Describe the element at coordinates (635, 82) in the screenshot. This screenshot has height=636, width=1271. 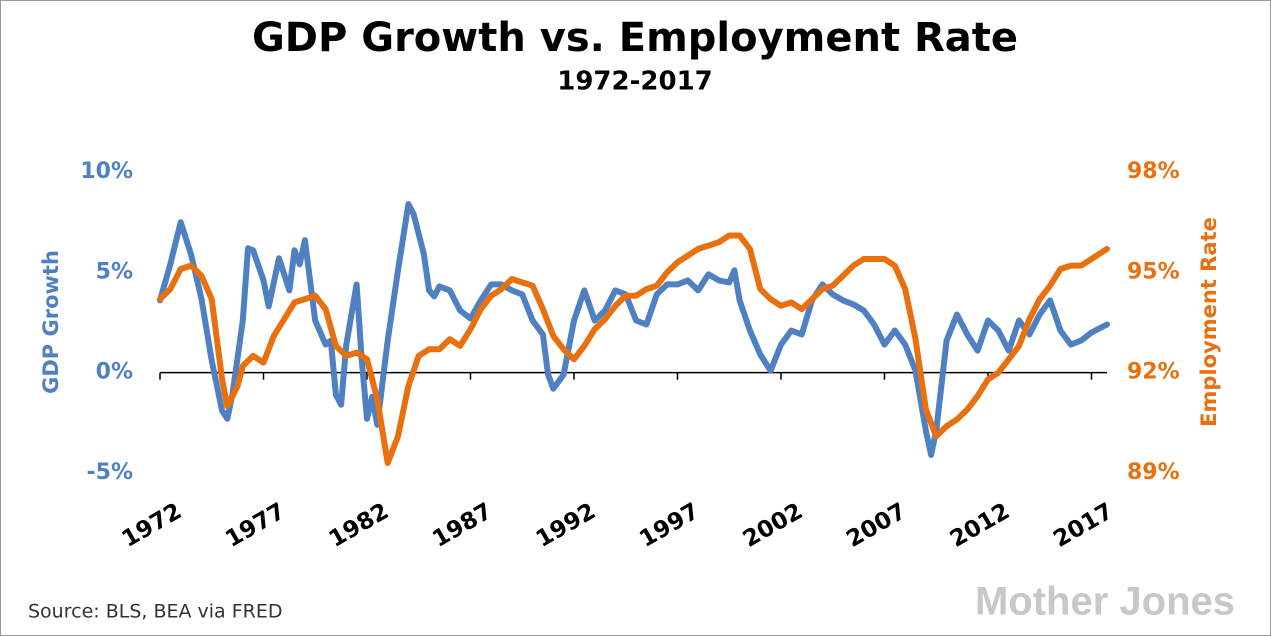
I see `chart-subtitle: 1972-2017` at that location.